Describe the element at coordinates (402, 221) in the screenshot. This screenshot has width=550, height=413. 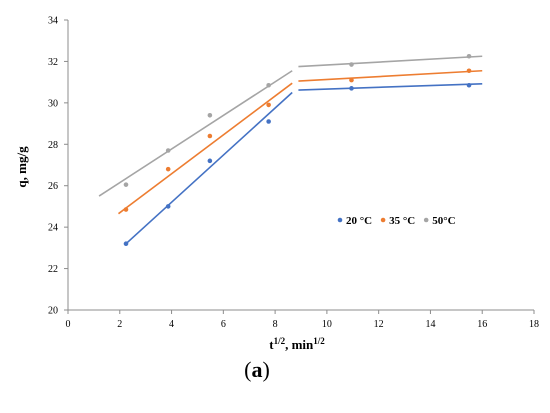
I see `legend-entry: 35 °C` at that location.